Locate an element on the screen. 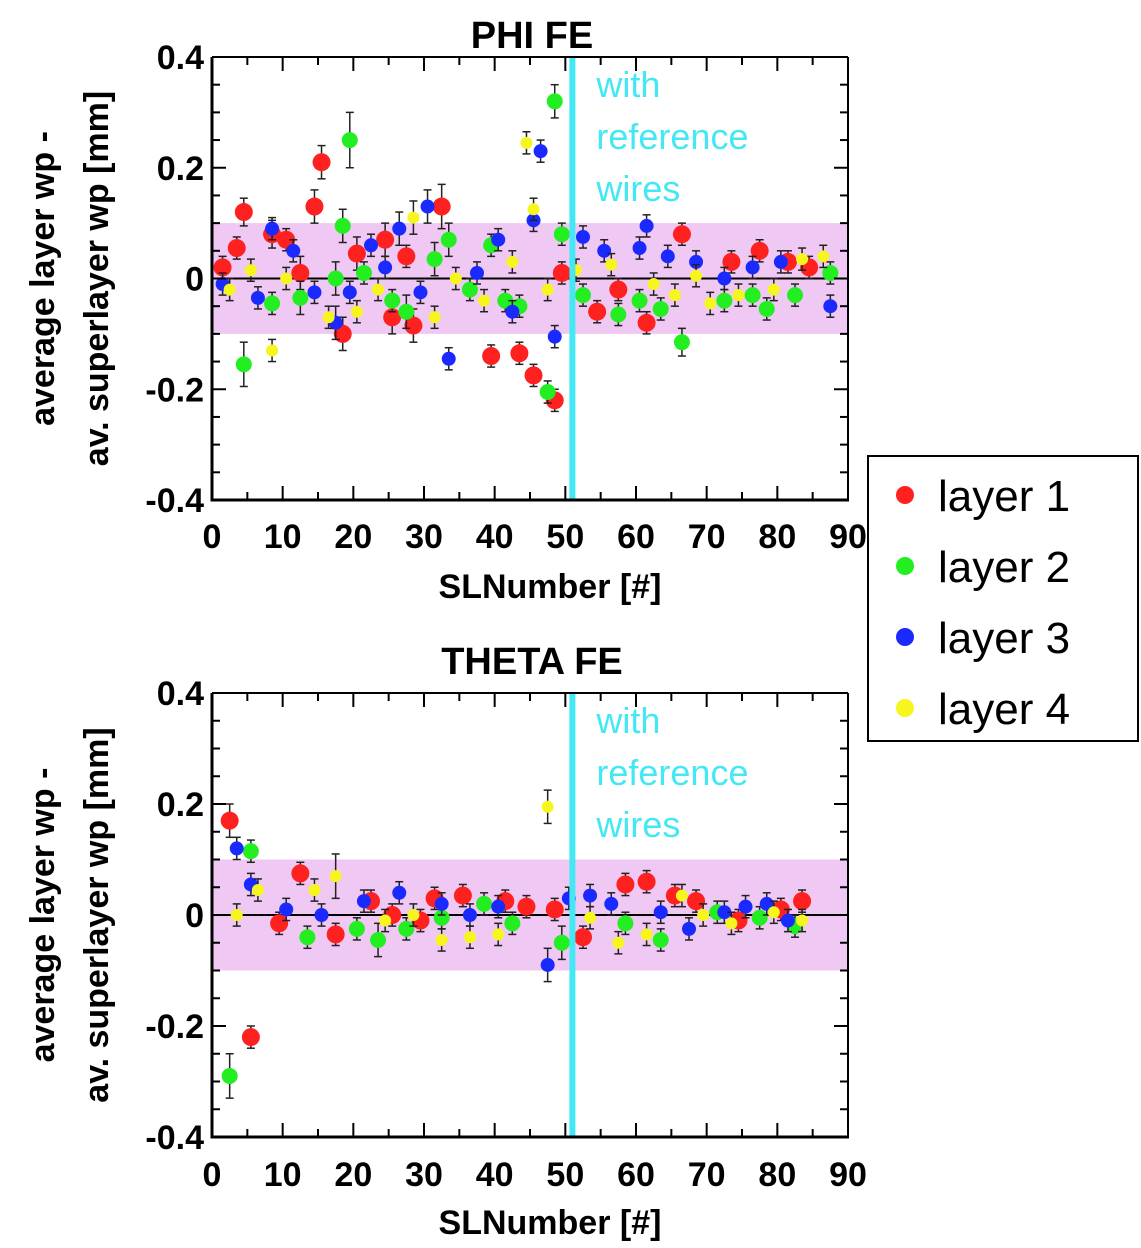 This screenshot has width=1141, height=1248. x-tick-label: 40 is located at coordinates (495, 537).